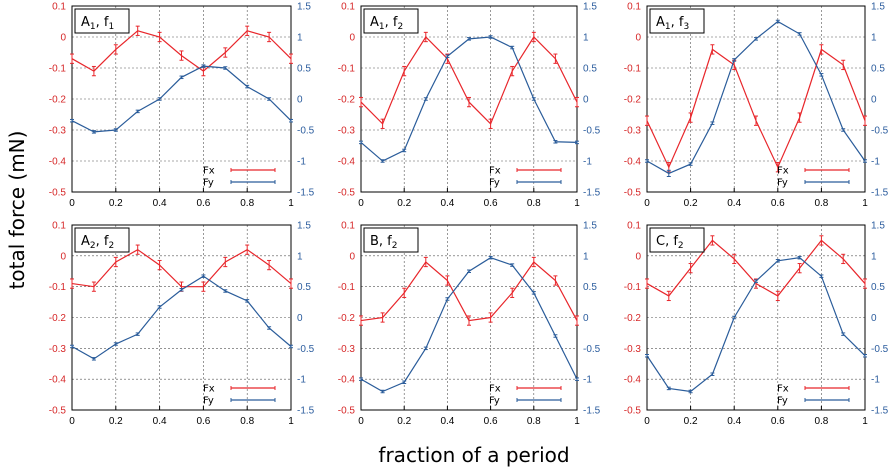 The width and height of the screenshot is (890, 473). What do you see at coordinates (181, 99) in the screenshot?
I see `plot-frame` at bounding box center [181, 99].